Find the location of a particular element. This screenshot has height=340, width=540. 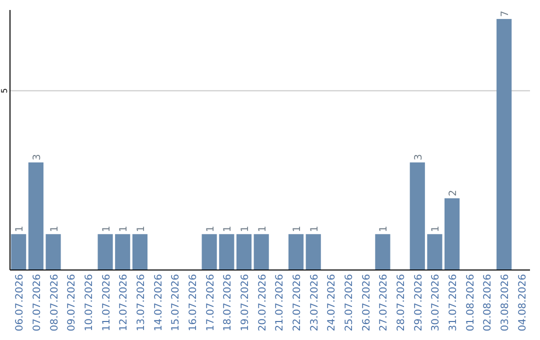

x-tick-label: 28.07.2026 is located at coordinates (402, 303).